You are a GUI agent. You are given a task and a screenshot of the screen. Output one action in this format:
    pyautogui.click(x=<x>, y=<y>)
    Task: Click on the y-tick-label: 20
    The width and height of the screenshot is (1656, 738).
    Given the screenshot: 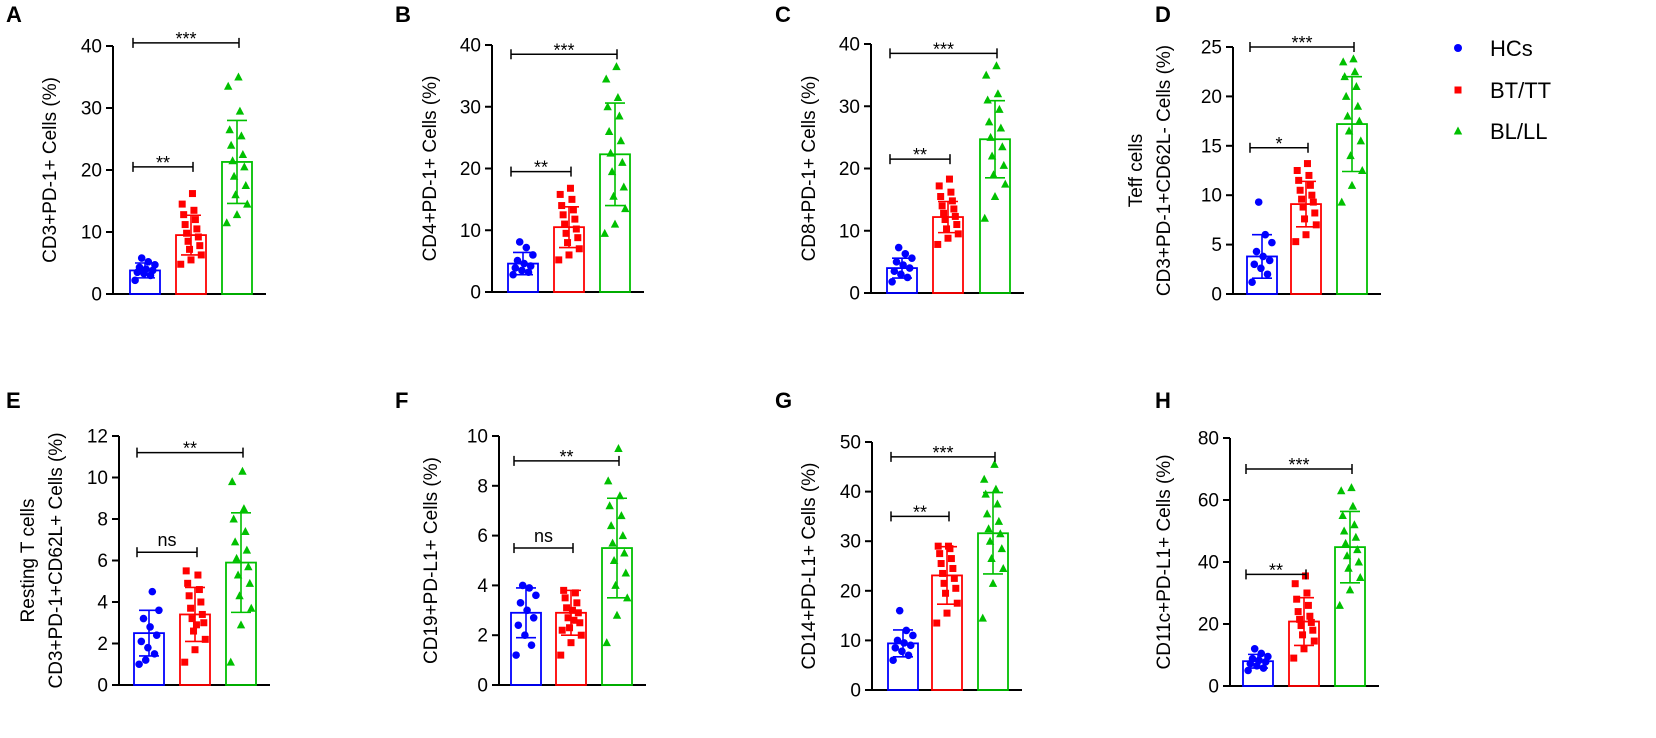 What is the action you would take?
    pyautogui.click(x=850, y=591)
    